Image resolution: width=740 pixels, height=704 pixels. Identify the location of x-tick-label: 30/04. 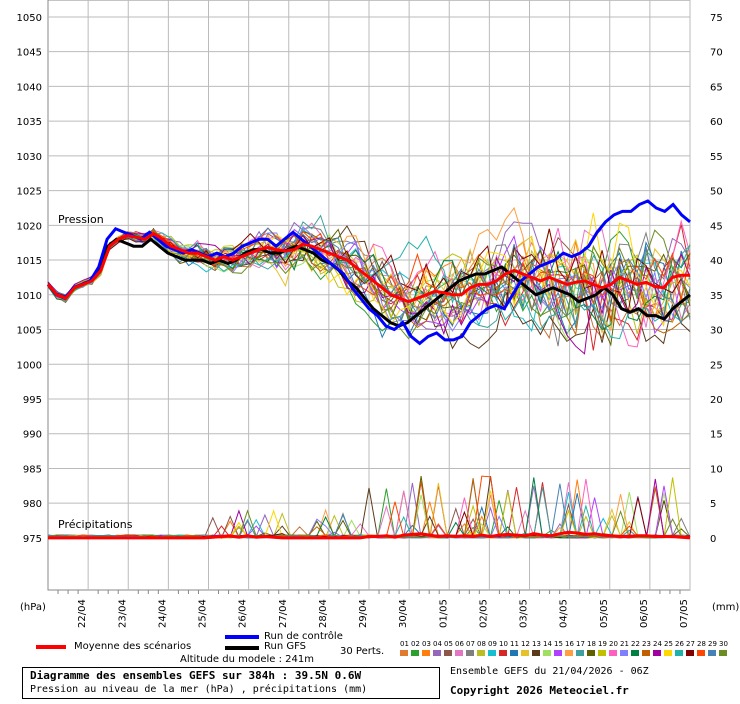
(403, 613).